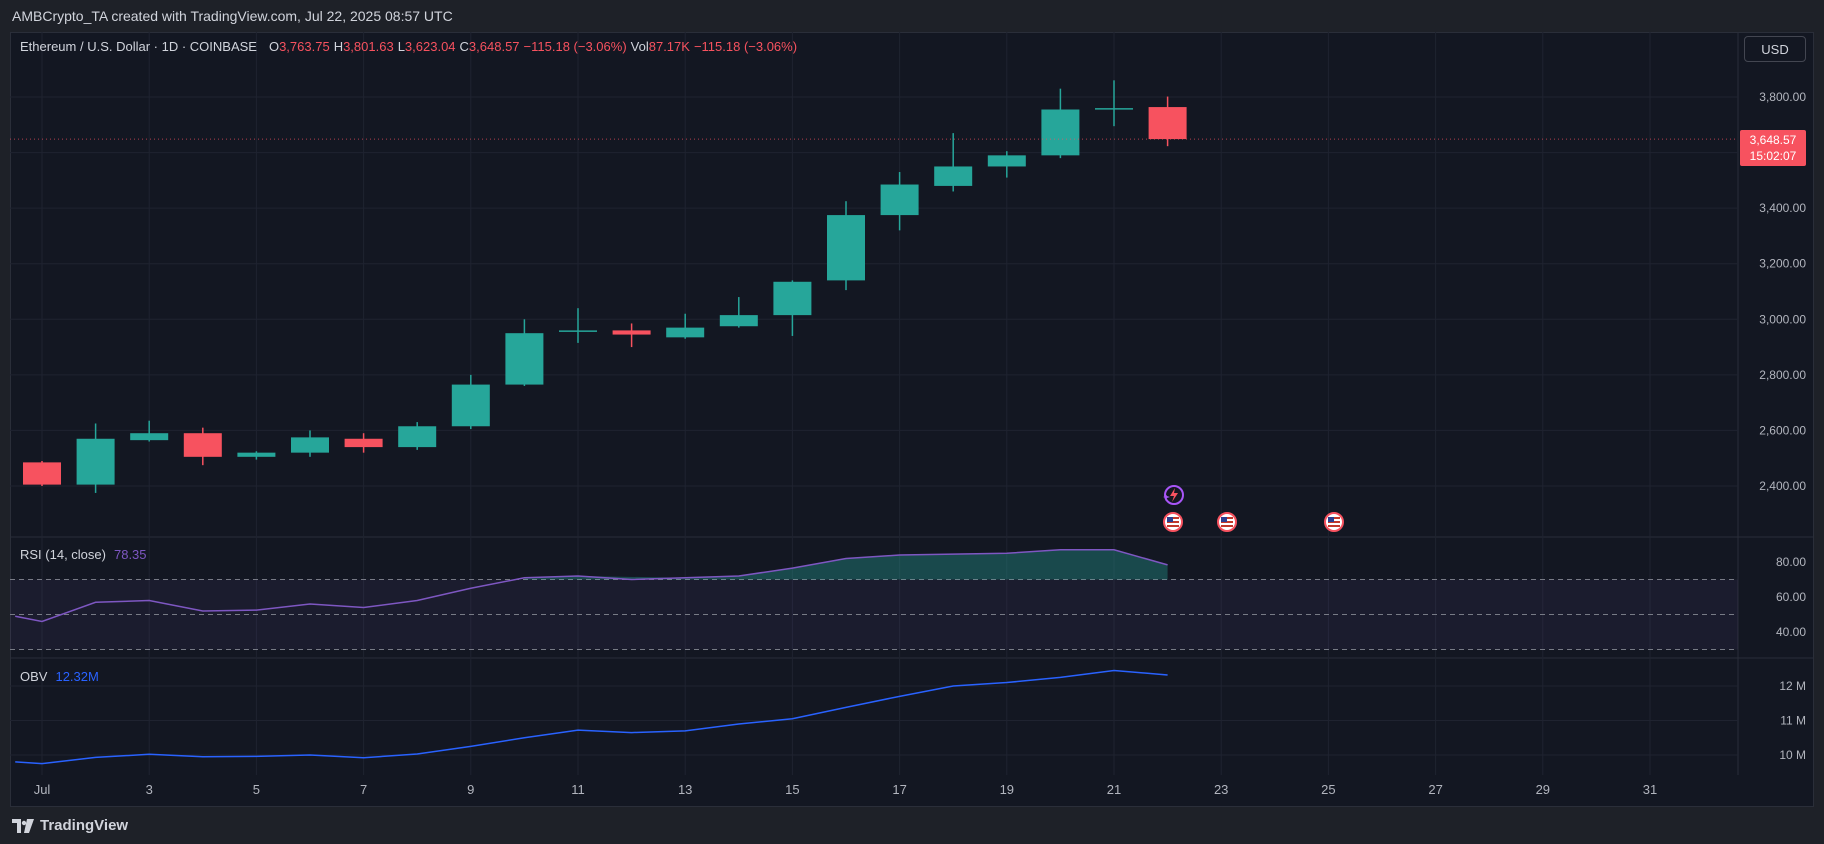 The width and height of the screenshot is (1824, 844). I want to click on x-tick-label: 23, so click(1221, 789).